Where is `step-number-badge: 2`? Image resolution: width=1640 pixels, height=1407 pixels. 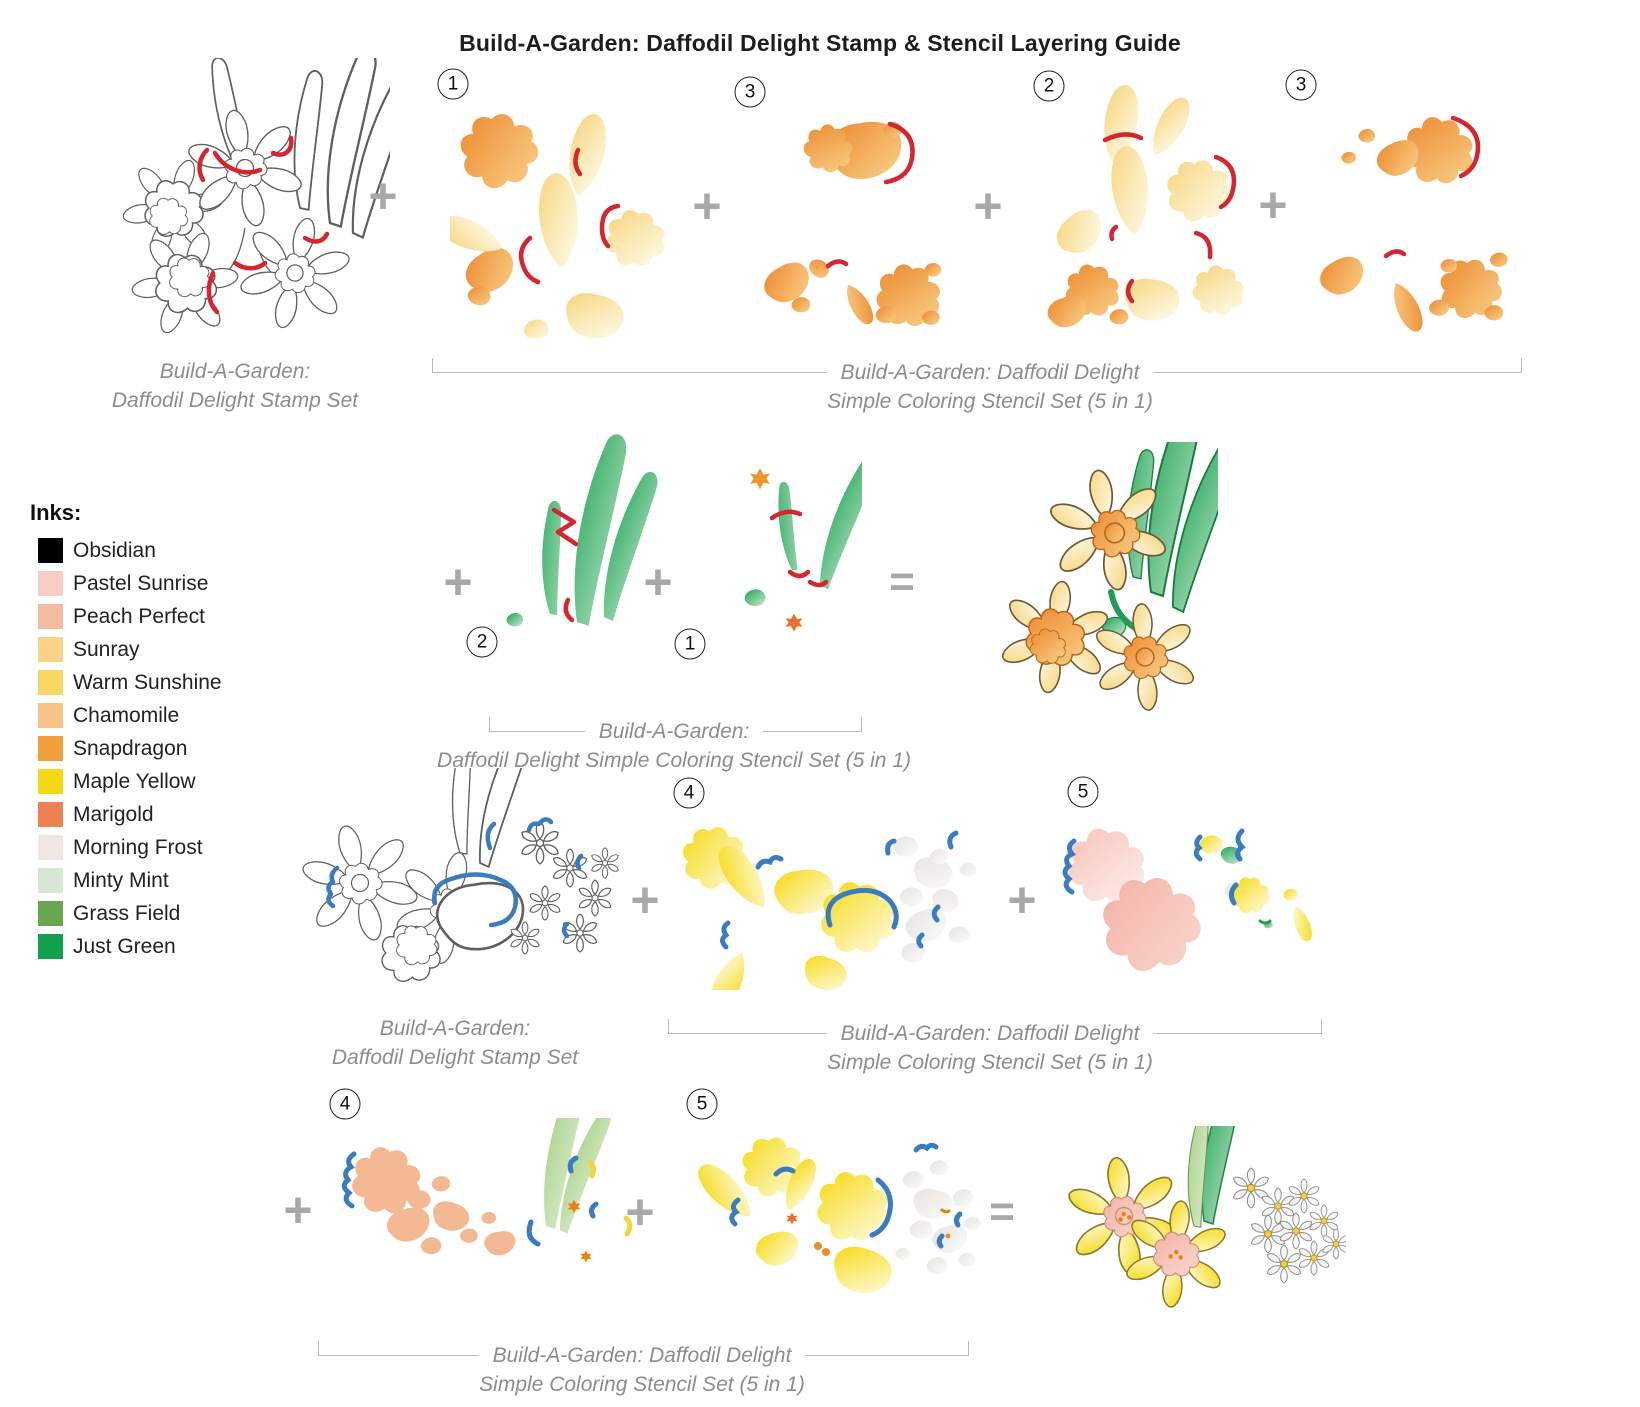 step-number-badge: 2 is located at coordinates (482, 642).